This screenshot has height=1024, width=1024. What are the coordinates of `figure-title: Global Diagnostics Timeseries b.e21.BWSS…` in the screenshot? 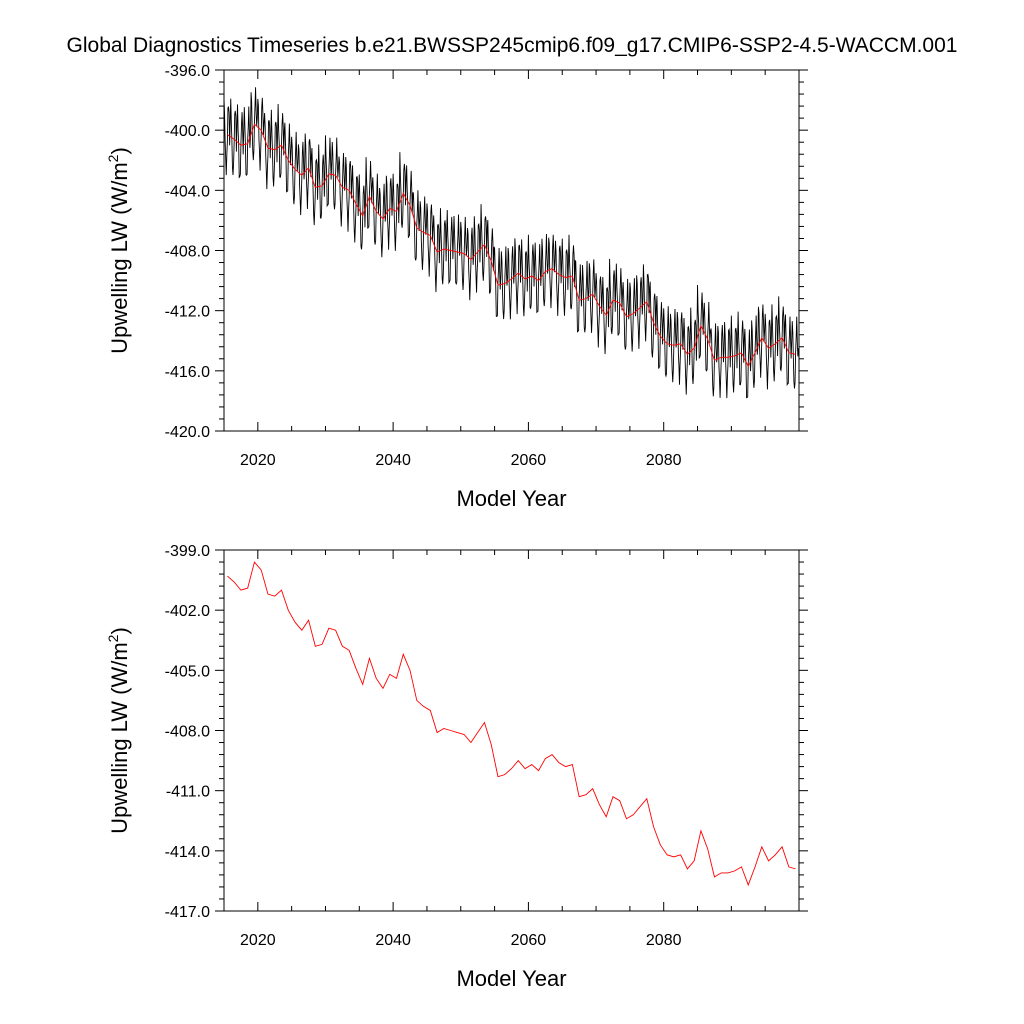 It's located at (512, 45).